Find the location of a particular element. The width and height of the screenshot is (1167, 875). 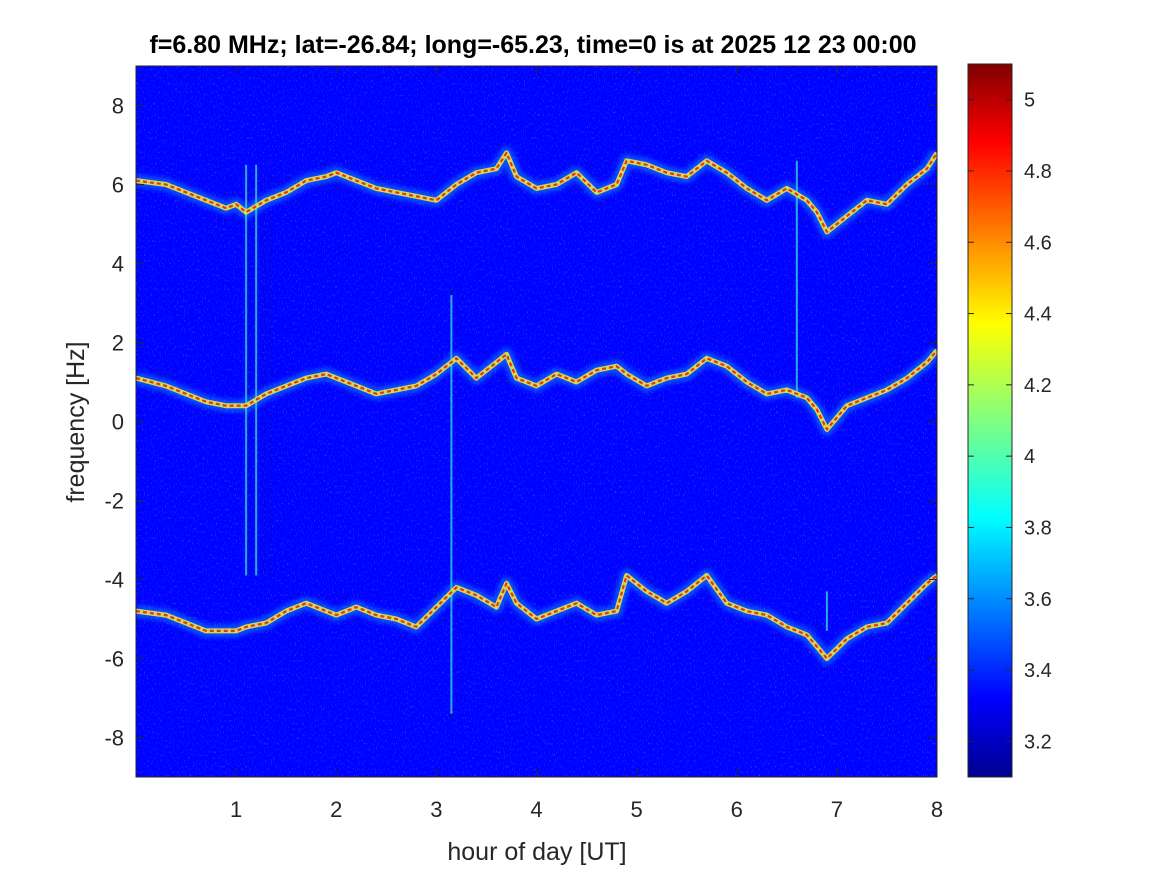

colorbar-tick-label: 4.4 is located at coordinates (1038, 315).